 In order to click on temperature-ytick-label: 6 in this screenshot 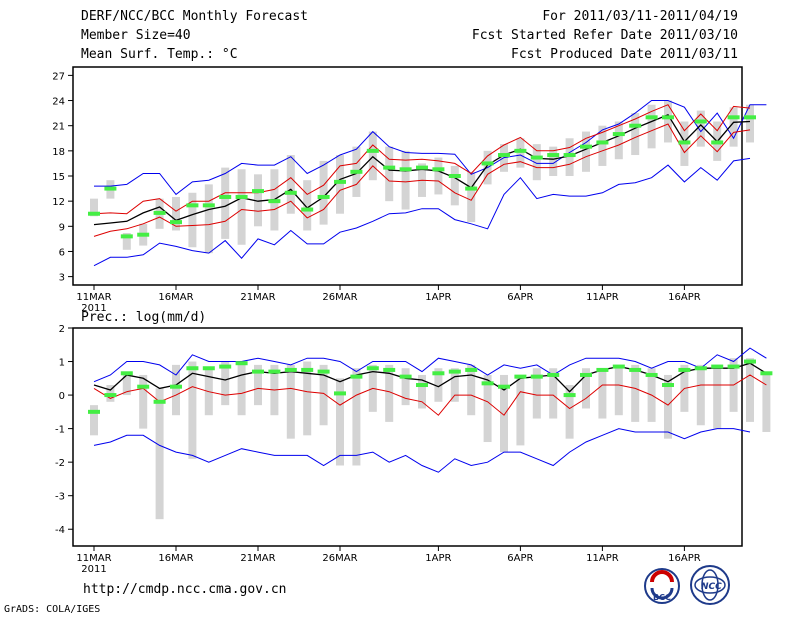, I will do `click(62, 252)`.